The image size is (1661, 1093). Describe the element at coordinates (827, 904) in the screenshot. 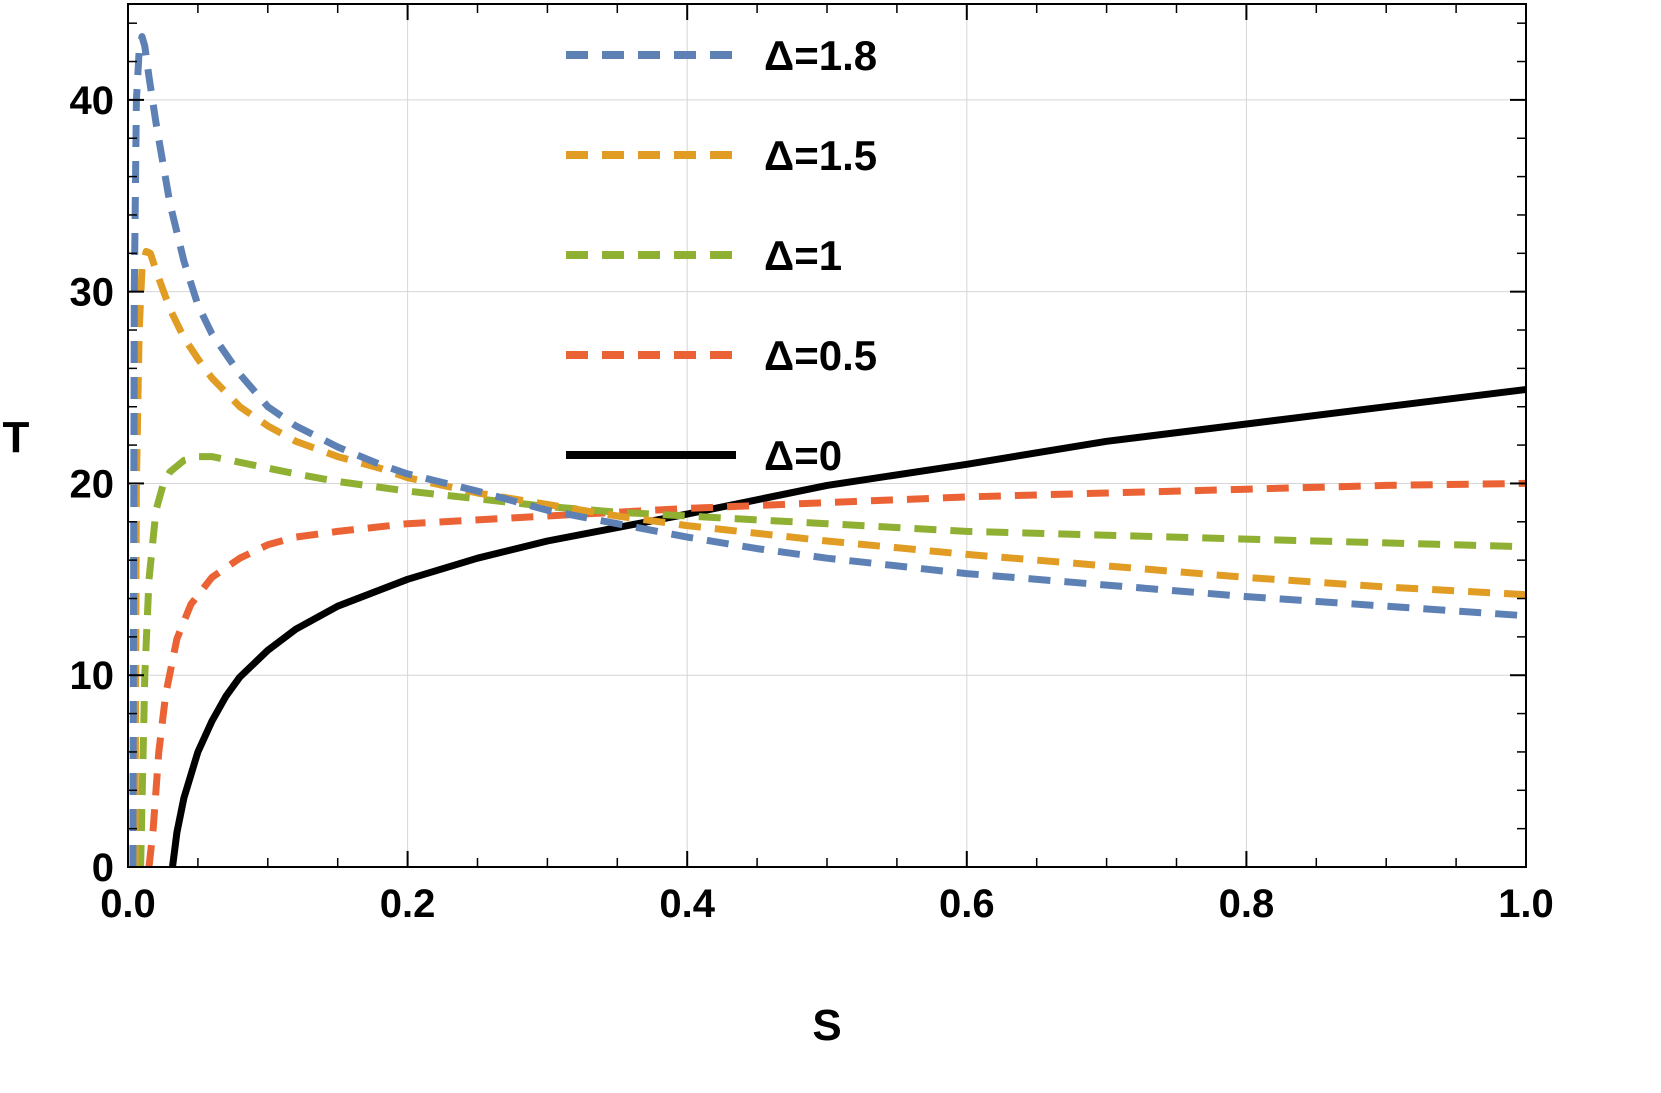

I see `x-tick-labels: 0.0 0.2 0.4 0.6 0.8 1.0` at that location.